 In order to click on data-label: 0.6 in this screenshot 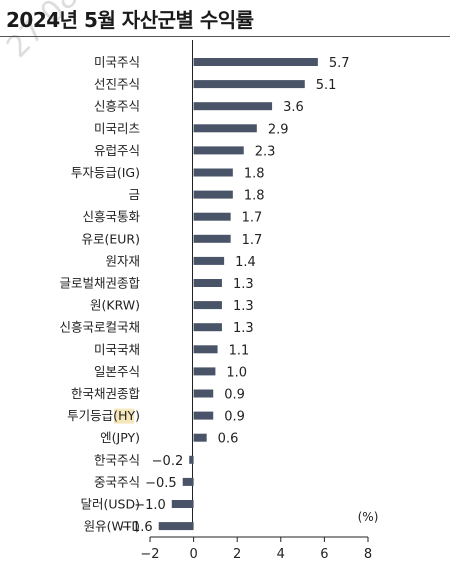, I will do `click(228, 439)`.